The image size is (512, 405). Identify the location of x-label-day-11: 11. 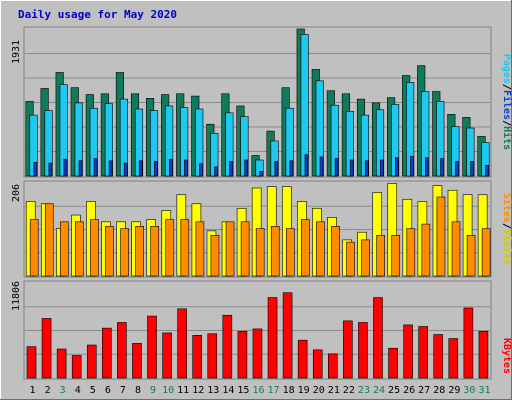
(183, 390).